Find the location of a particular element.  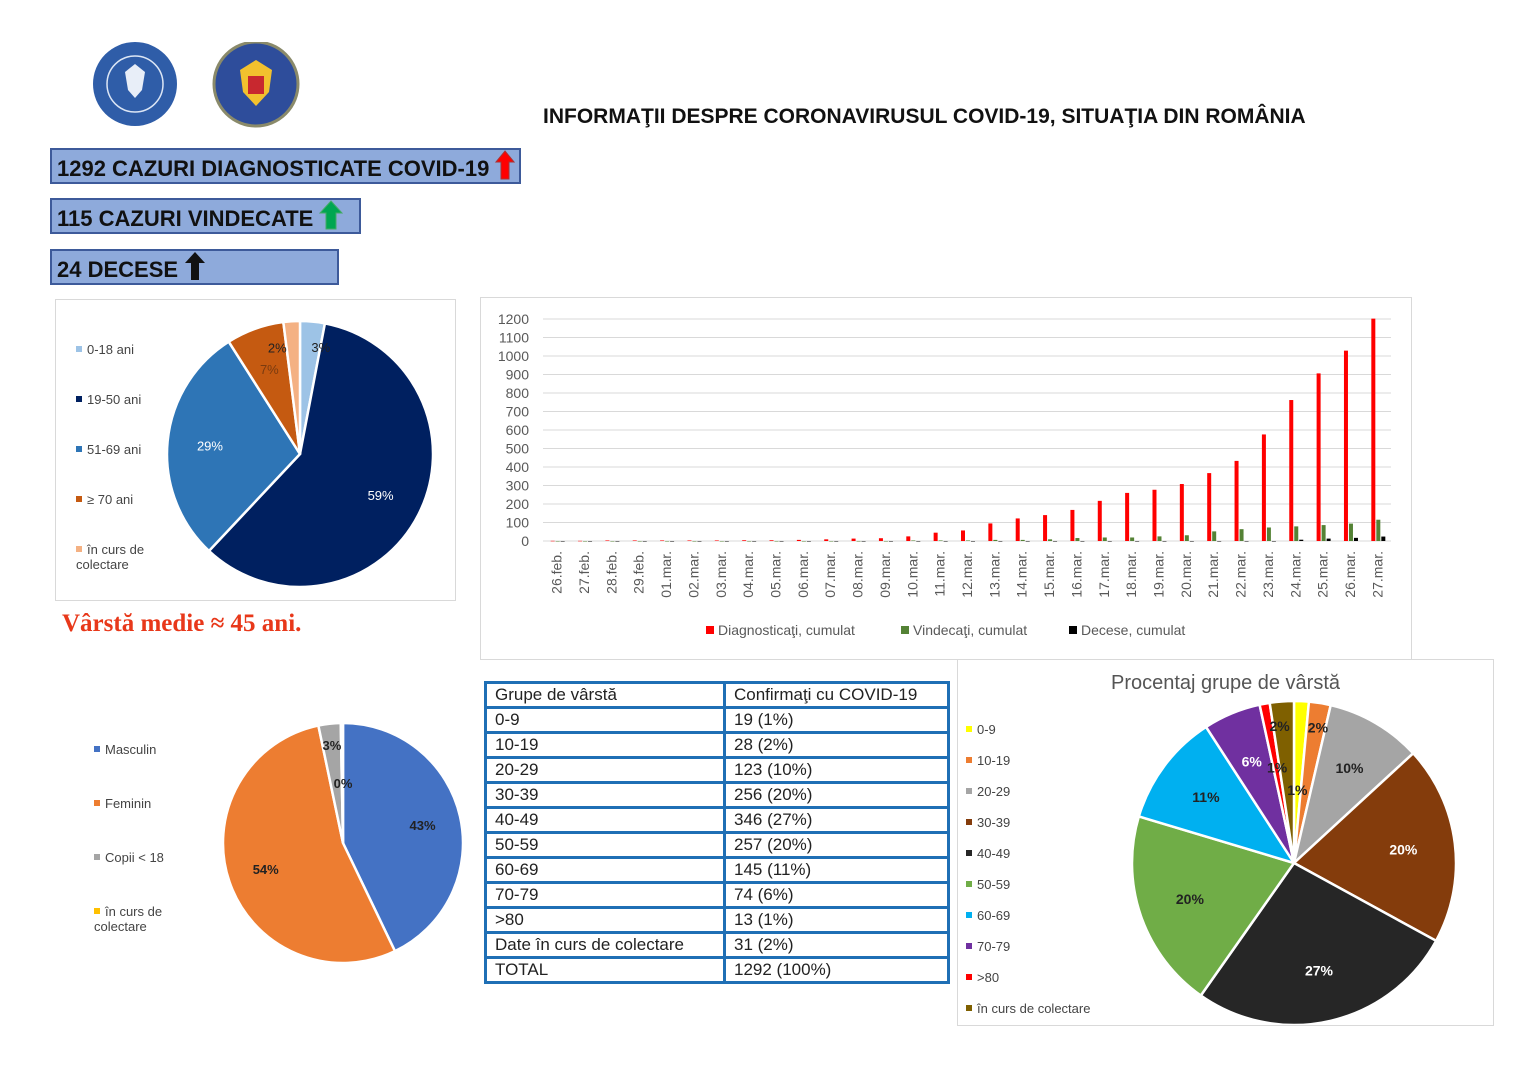

table-row: 70-79 74 (6%) is located at coordinates (717, 895).